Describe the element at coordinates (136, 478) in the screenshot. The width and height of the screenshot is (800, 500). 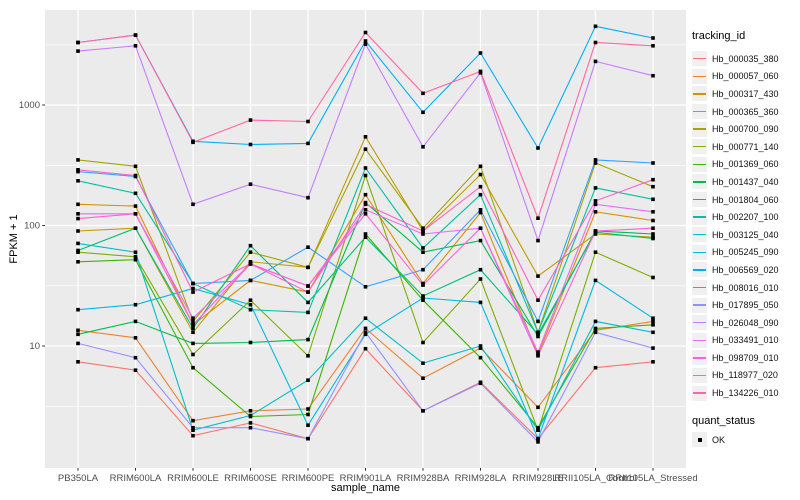
I see `x-tick-label: RRIM600LA` at that location.